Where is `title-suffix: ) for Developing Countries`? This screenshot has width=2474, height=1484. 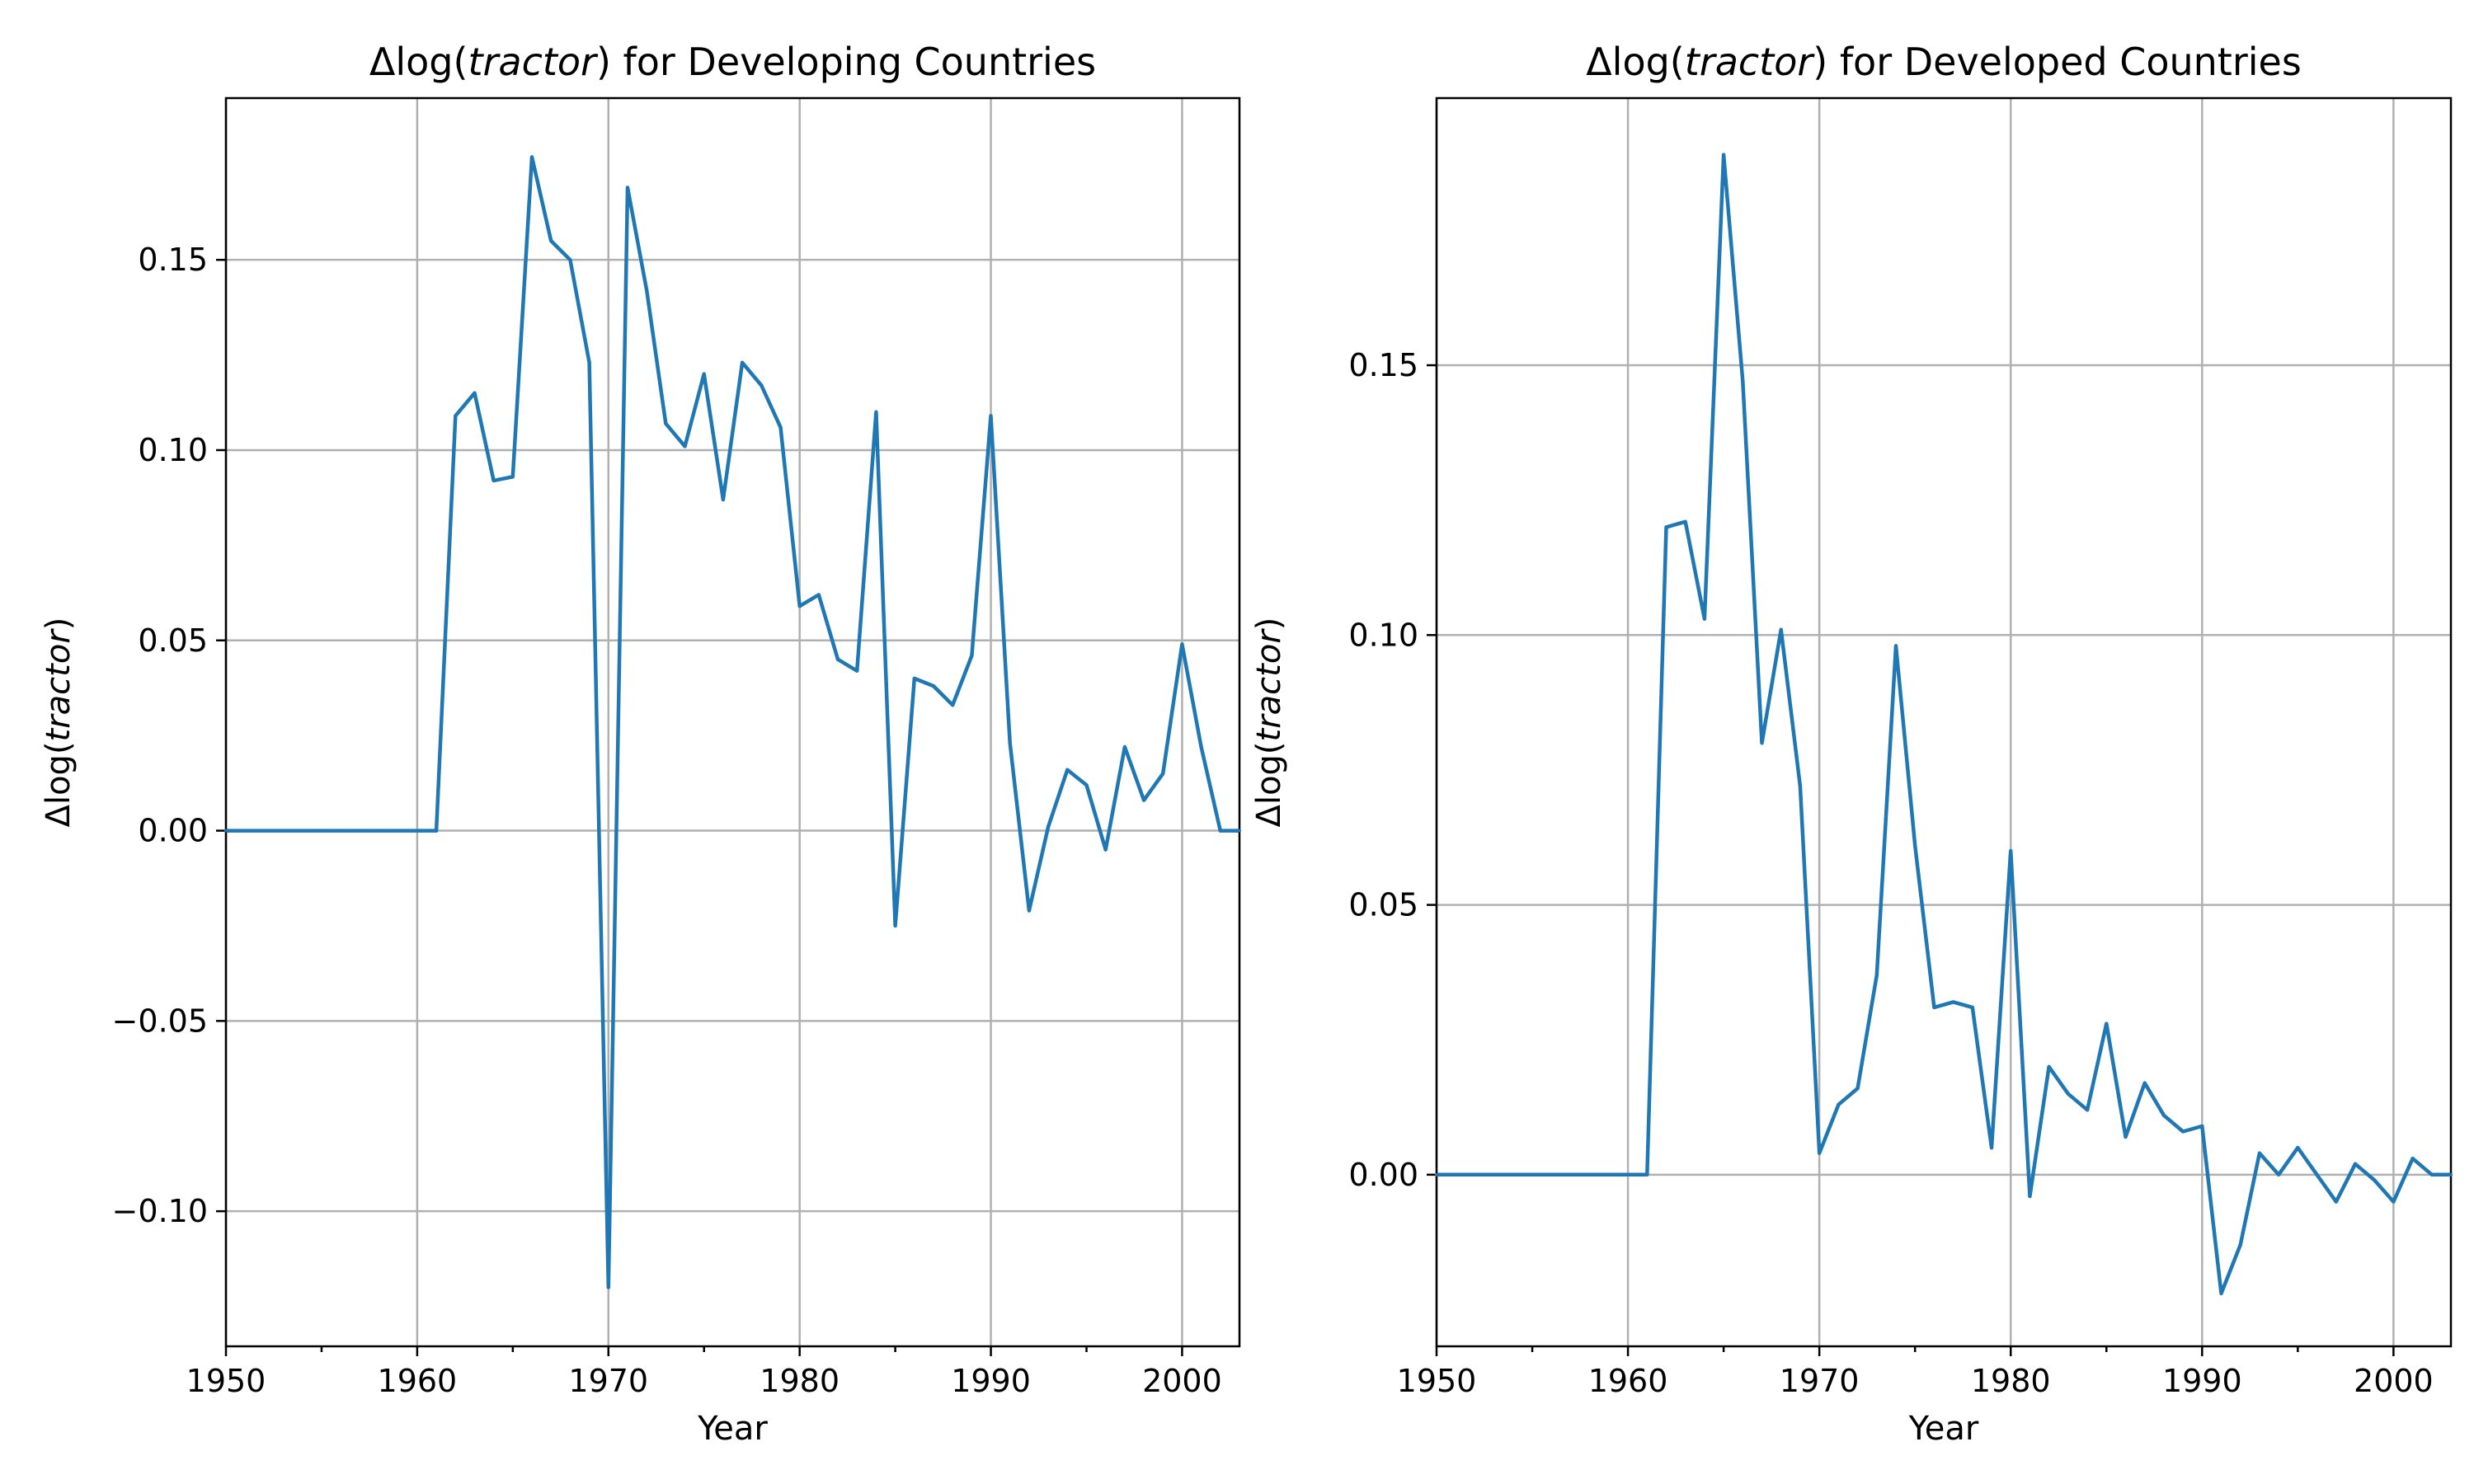
title-suffix: ) for Developing Countries is located at coordinates (846, 62).